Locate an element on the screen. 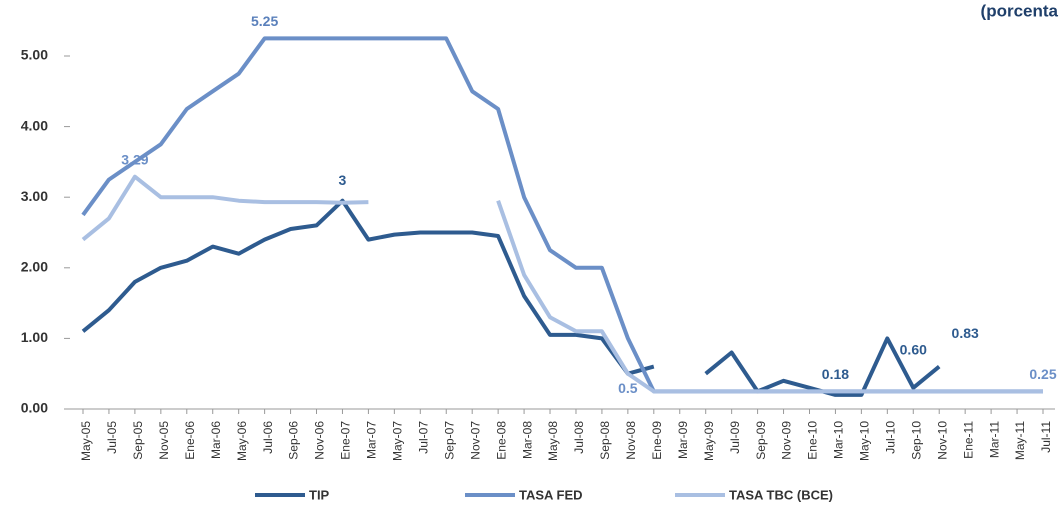  x-tick-label: Jul-07 is located at coordinates (423, 437).